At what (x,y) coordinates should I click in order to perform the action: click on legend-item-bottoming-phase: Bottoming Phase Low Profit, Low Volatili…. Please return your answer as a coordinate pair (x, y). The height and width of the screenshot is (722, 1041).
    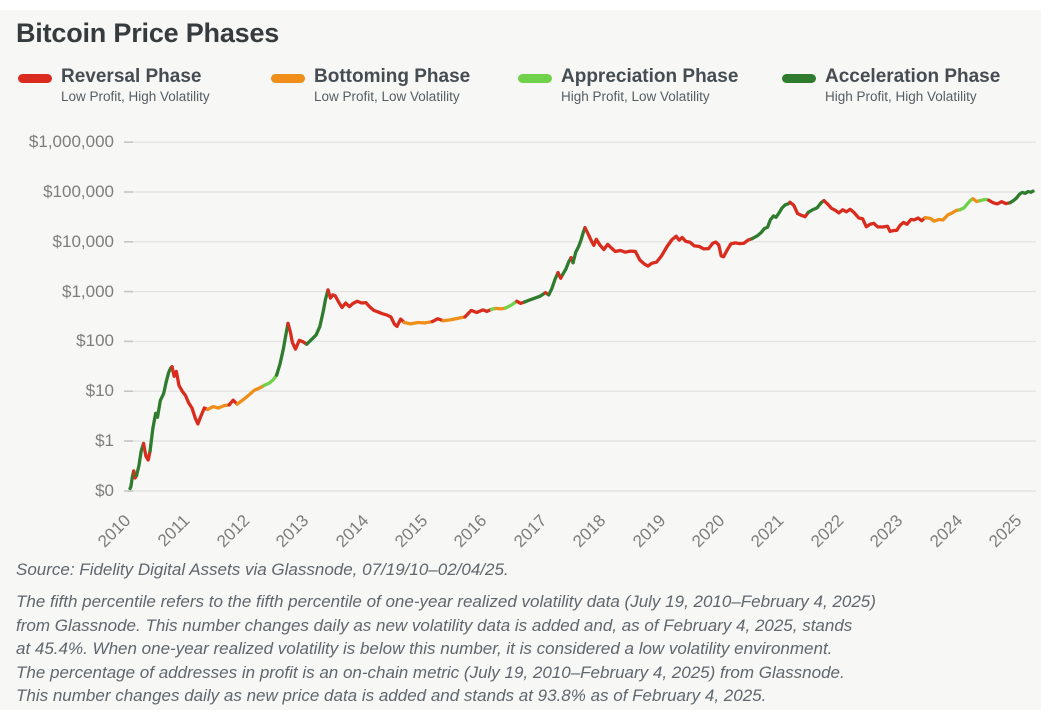
    Looking at the image, I should click on (370, 85).